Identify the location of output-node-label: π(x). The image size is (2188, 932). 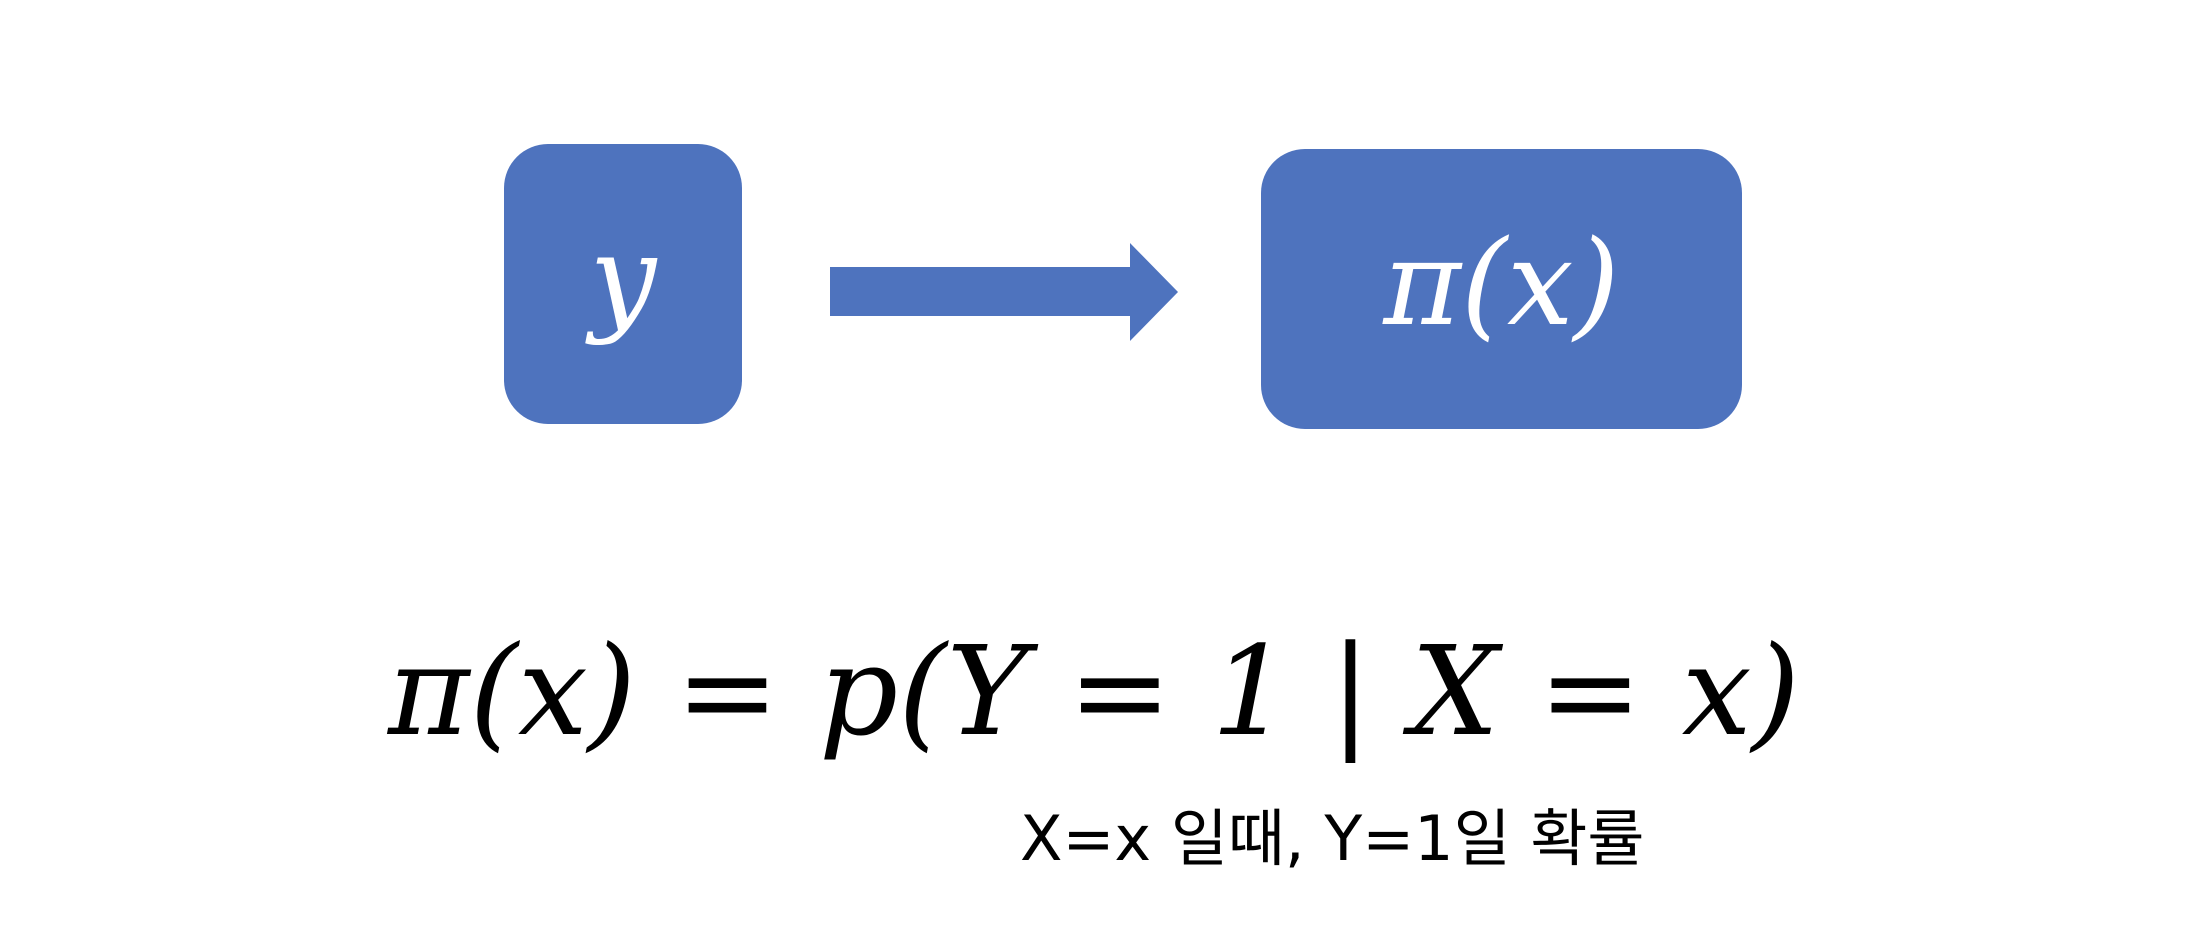
(1501, 283).